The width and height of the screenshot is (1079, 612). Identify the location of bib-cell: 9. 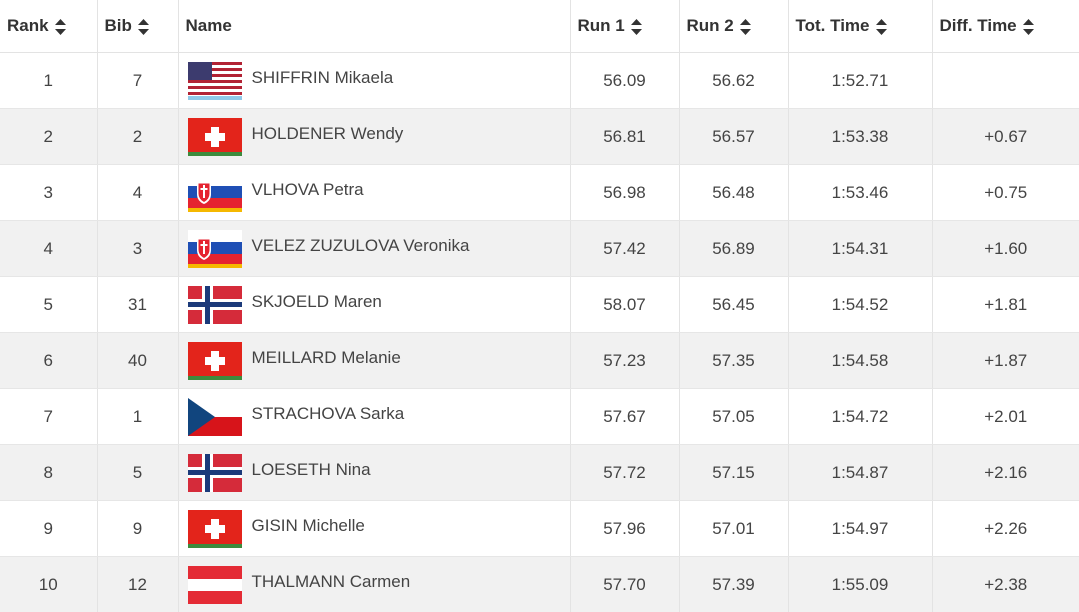
(138, 528).